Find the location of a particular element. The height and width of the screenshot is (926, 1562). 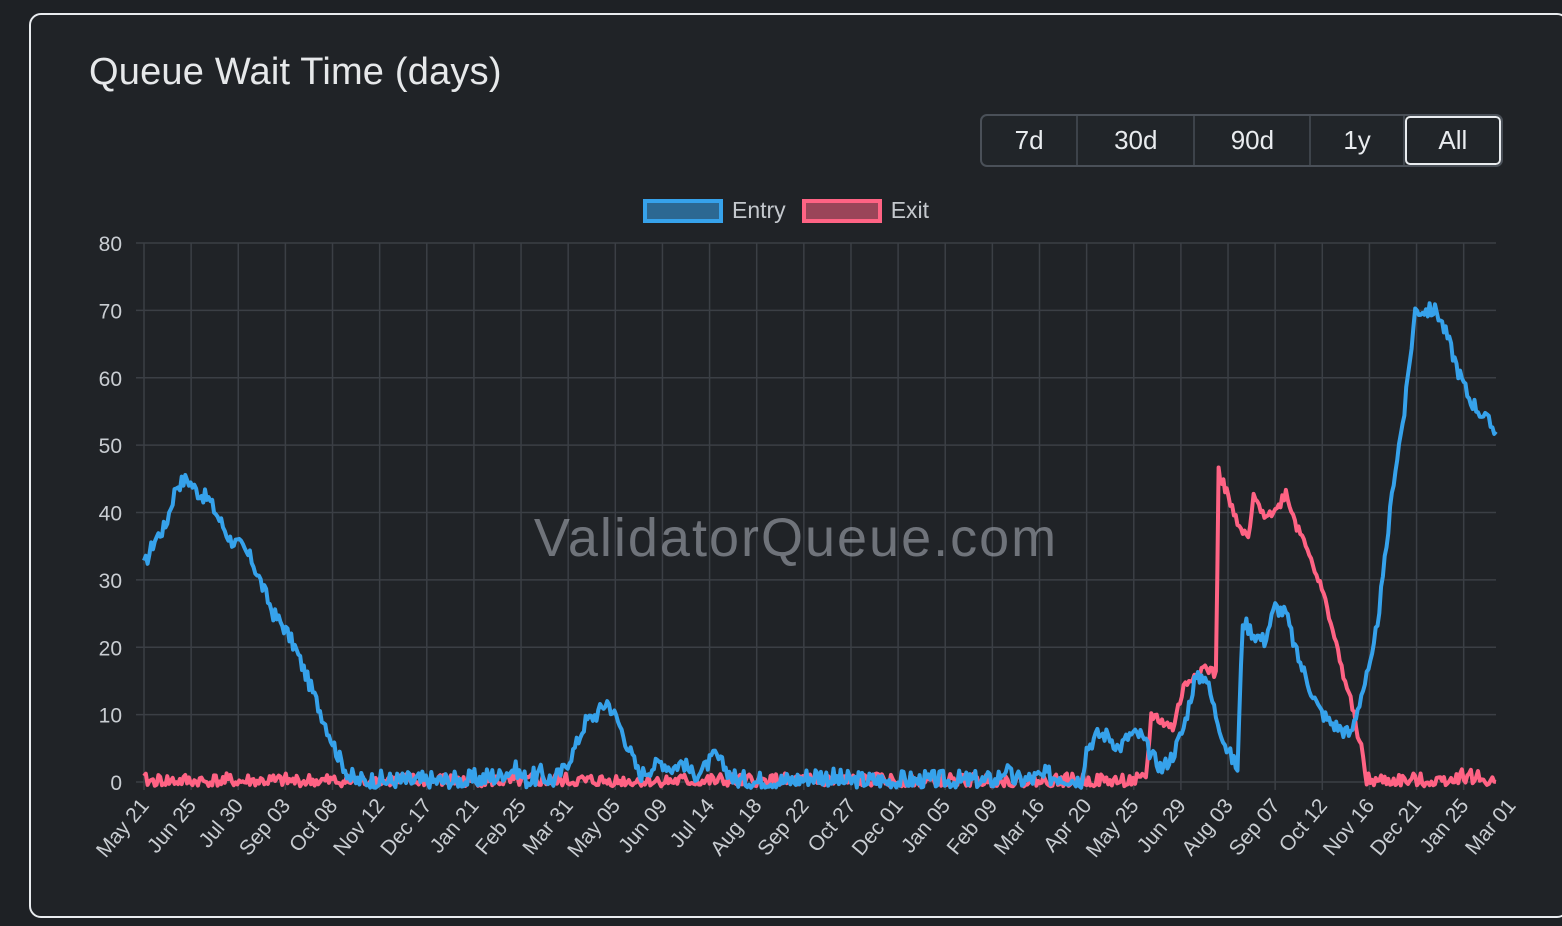

y-tick-label: 40 is located at coordinates (110, 514).